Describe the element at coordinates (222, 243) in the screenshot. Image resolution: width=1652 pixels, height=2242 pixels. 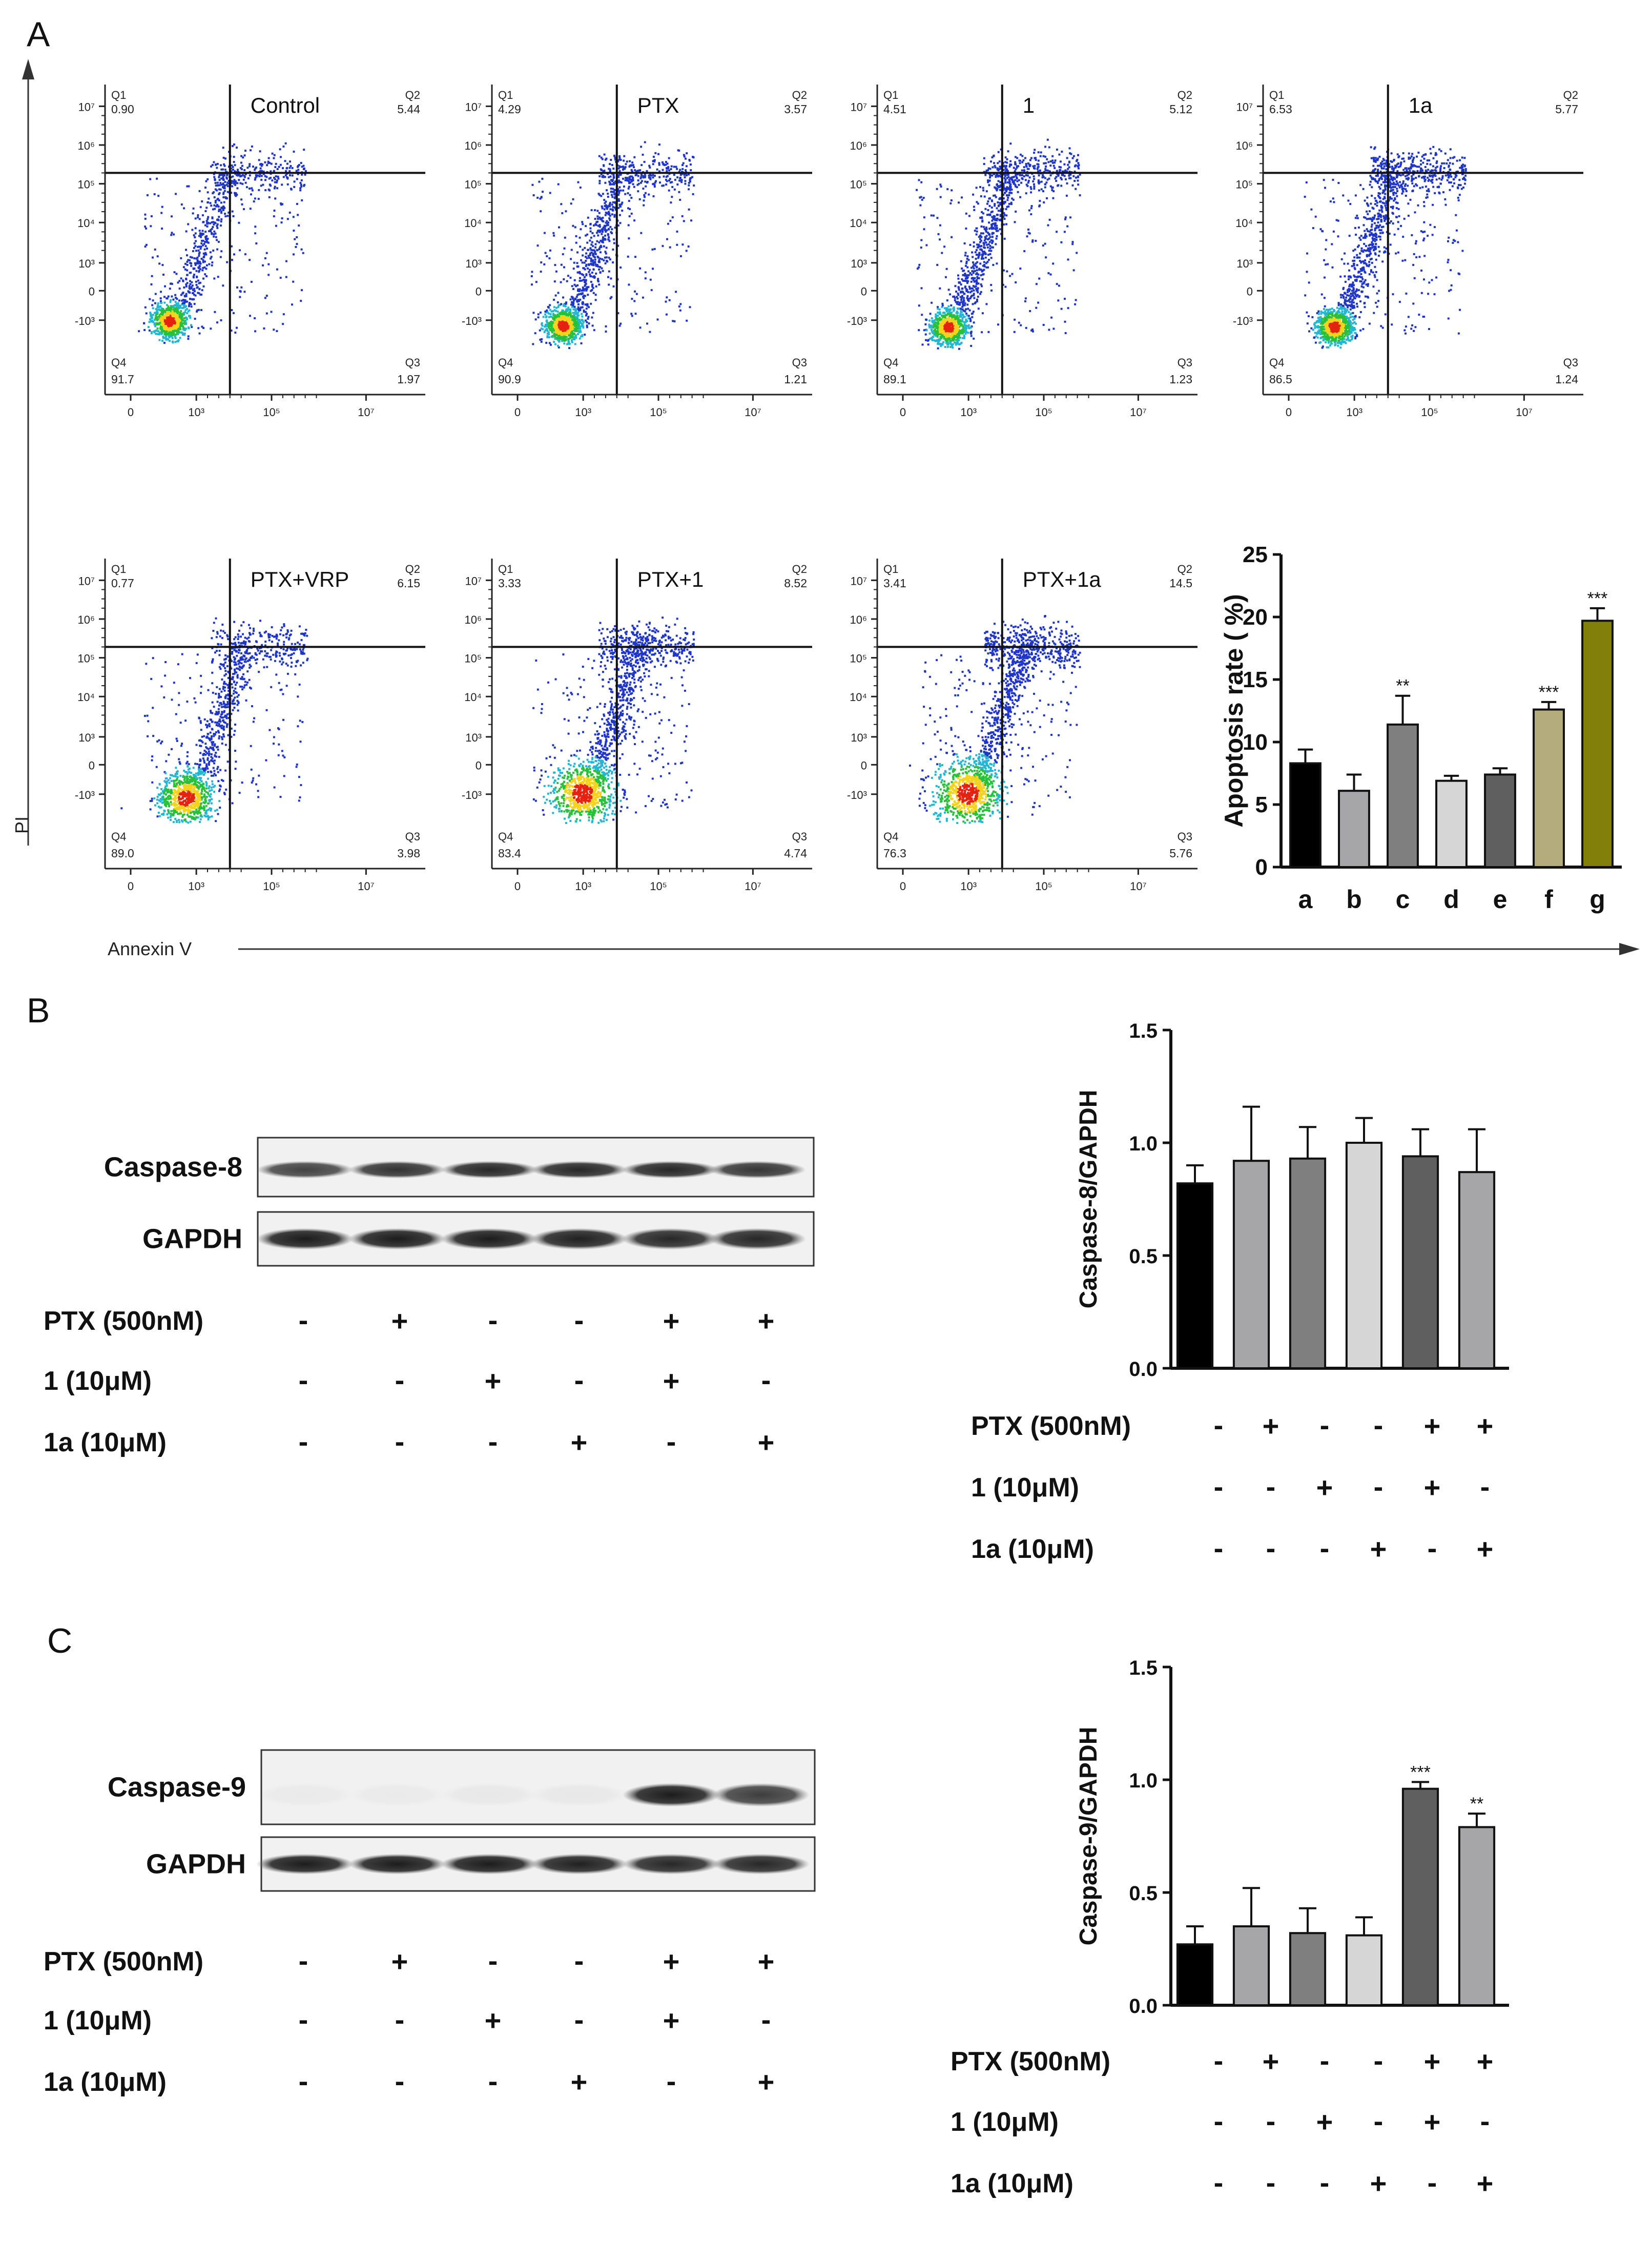
I see `flow-scatter` at that location.